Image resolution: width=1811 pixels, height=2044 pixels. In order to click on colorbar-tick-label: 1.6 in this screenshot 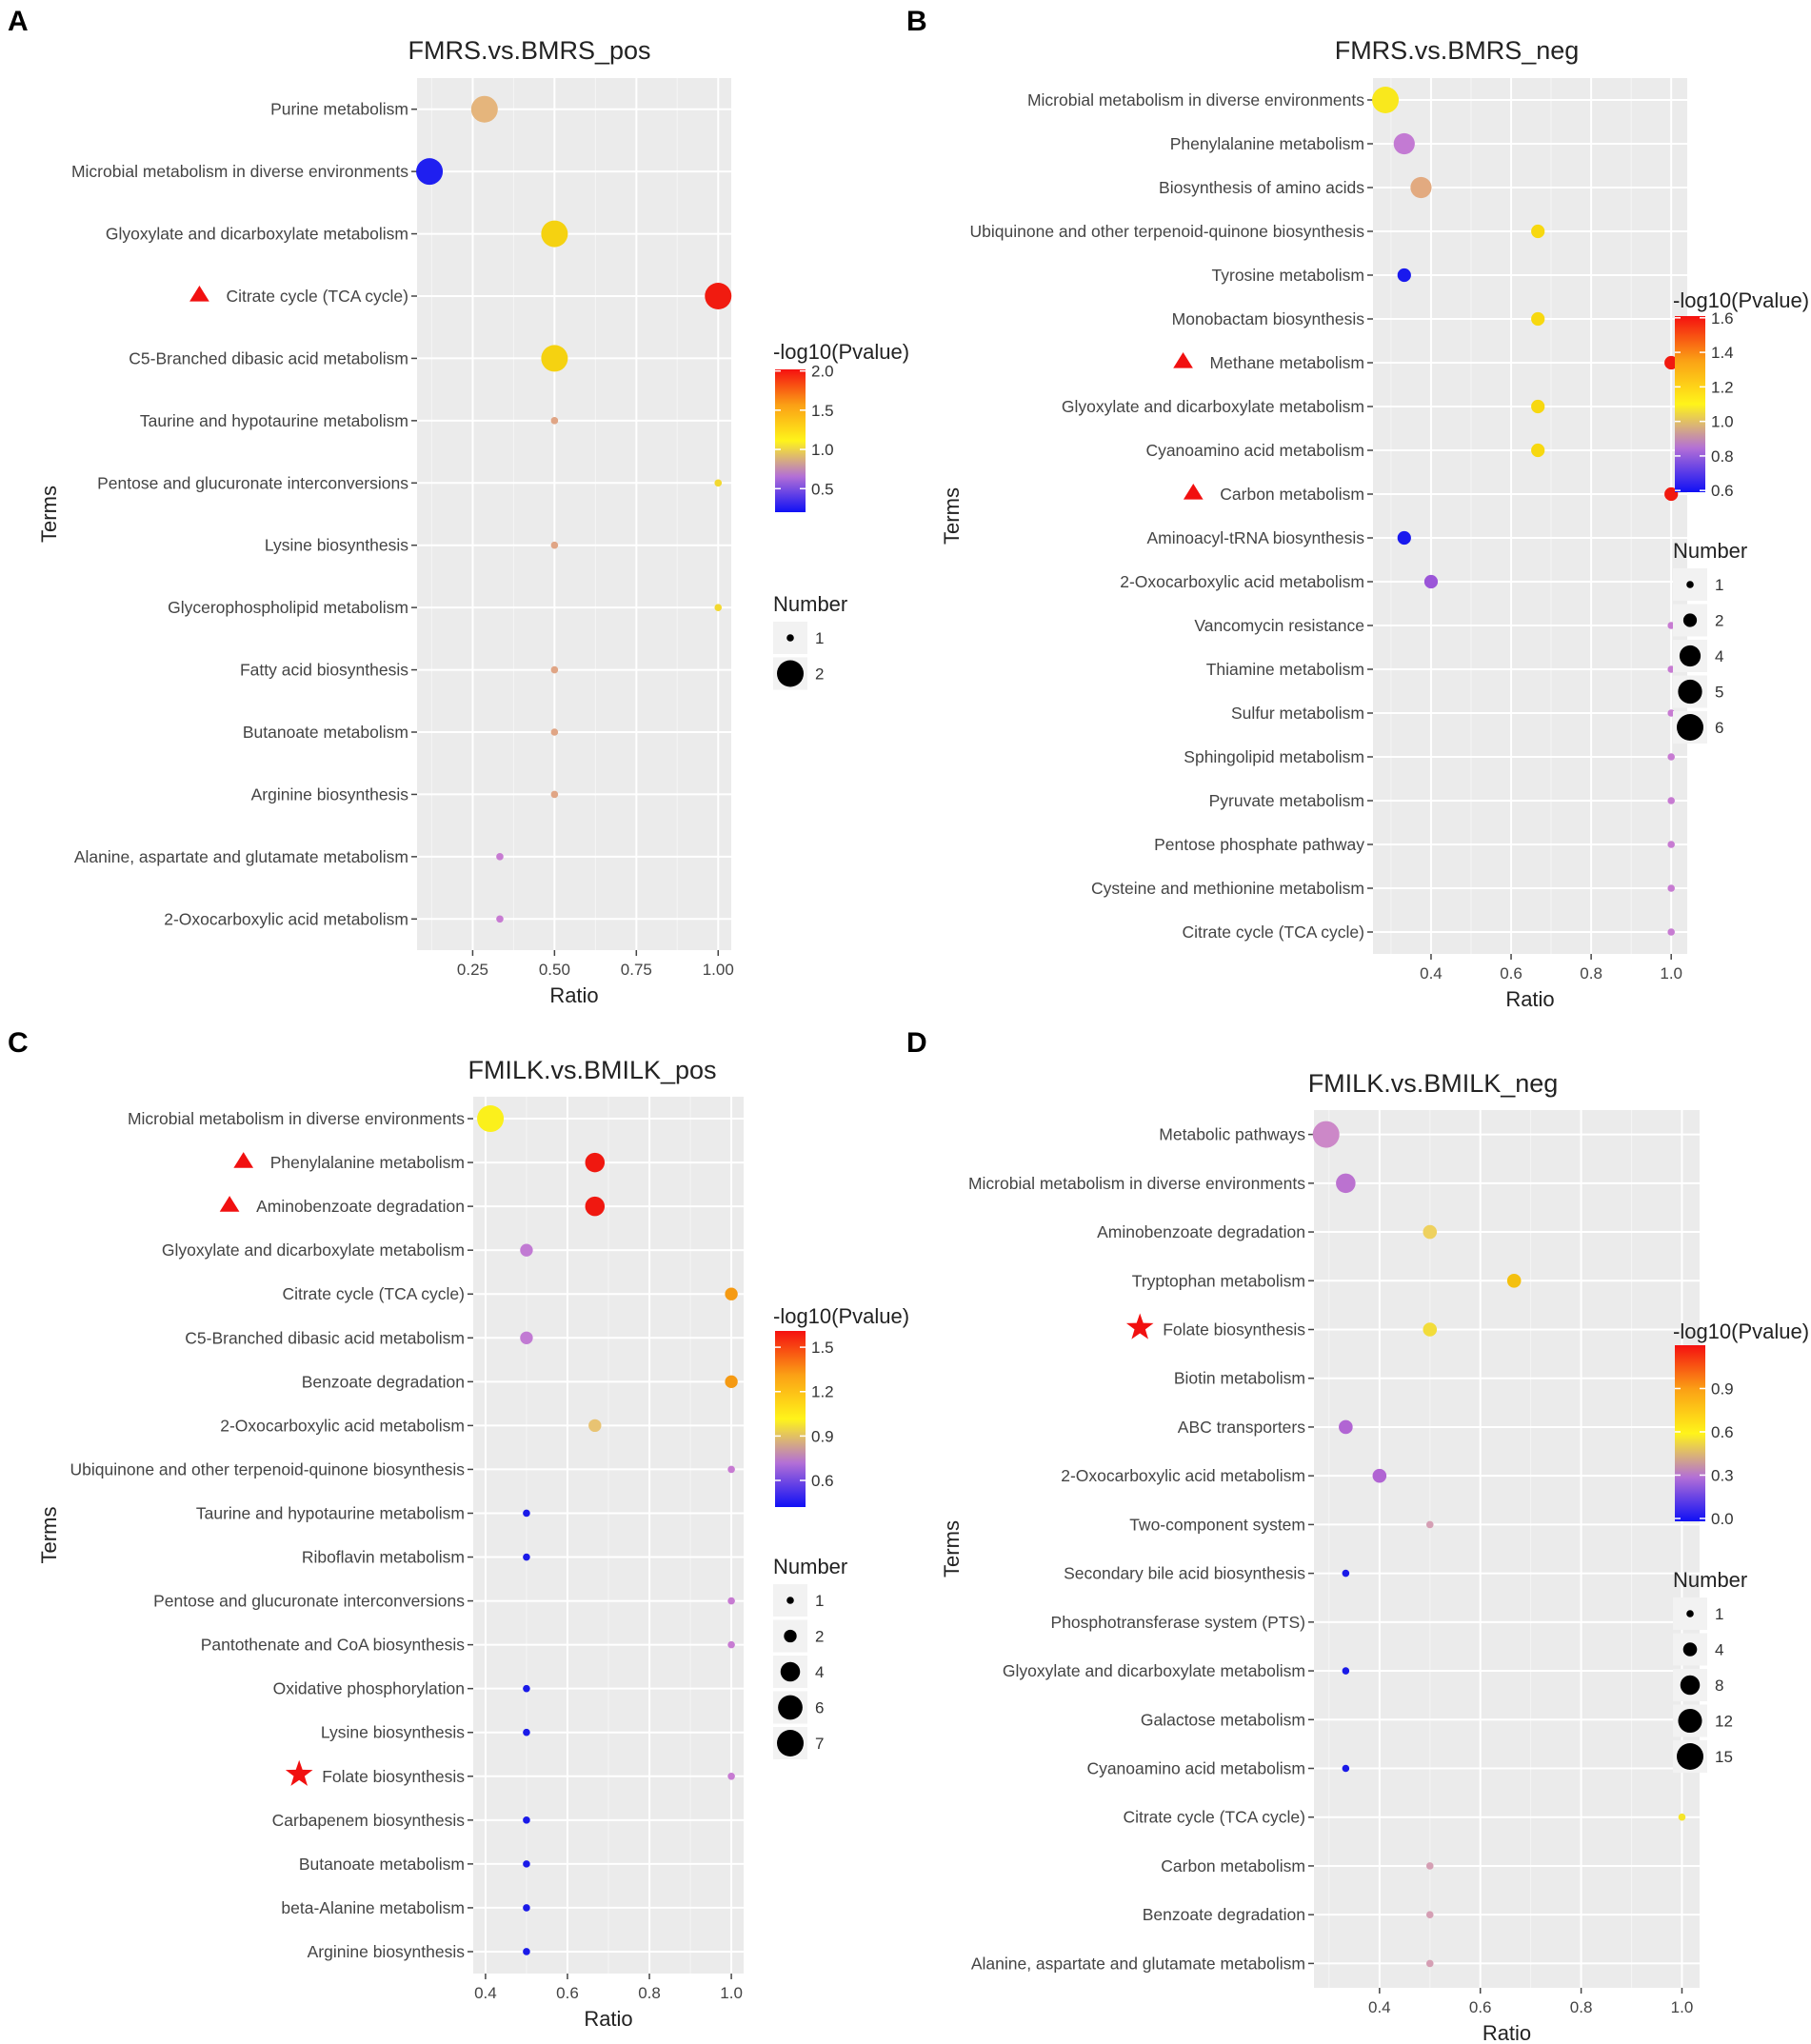, I will do `click(1722, 318)`.